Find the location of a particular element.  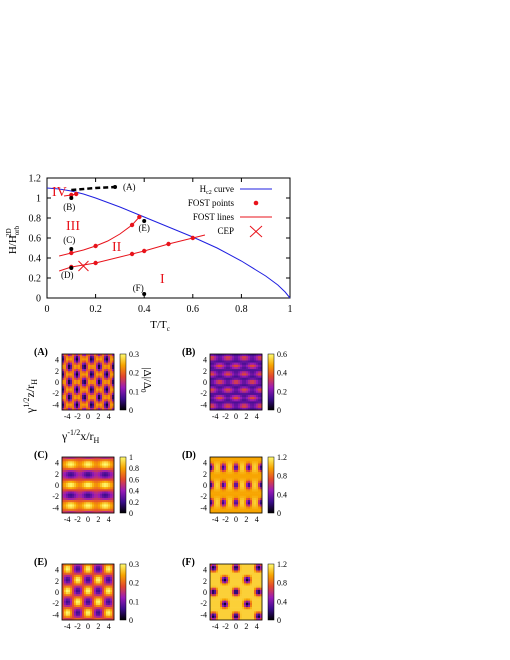

region-label-ii: II is located at coordinates (117, 247).